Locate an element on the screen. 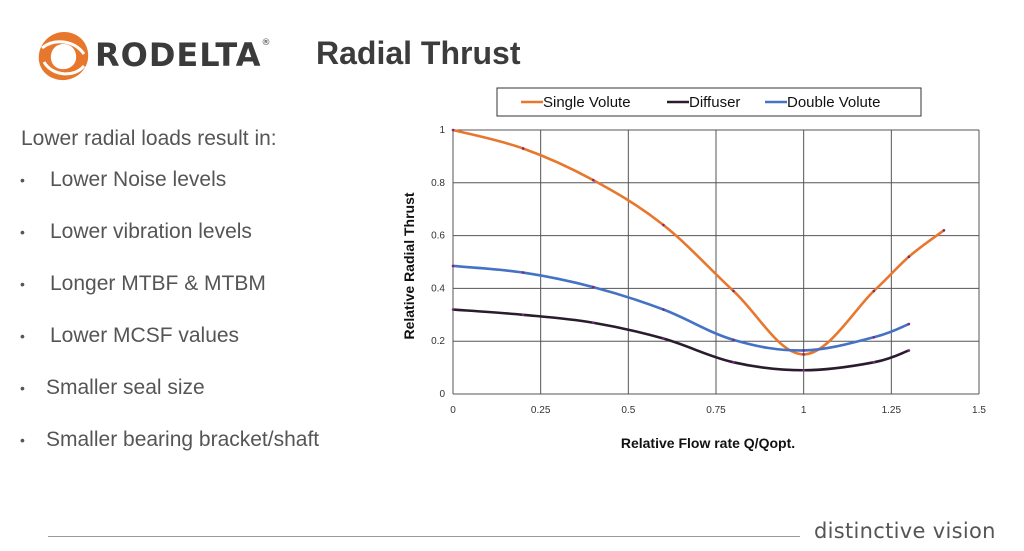  y-tick-label: 1 is located at coordinates (442, 130).